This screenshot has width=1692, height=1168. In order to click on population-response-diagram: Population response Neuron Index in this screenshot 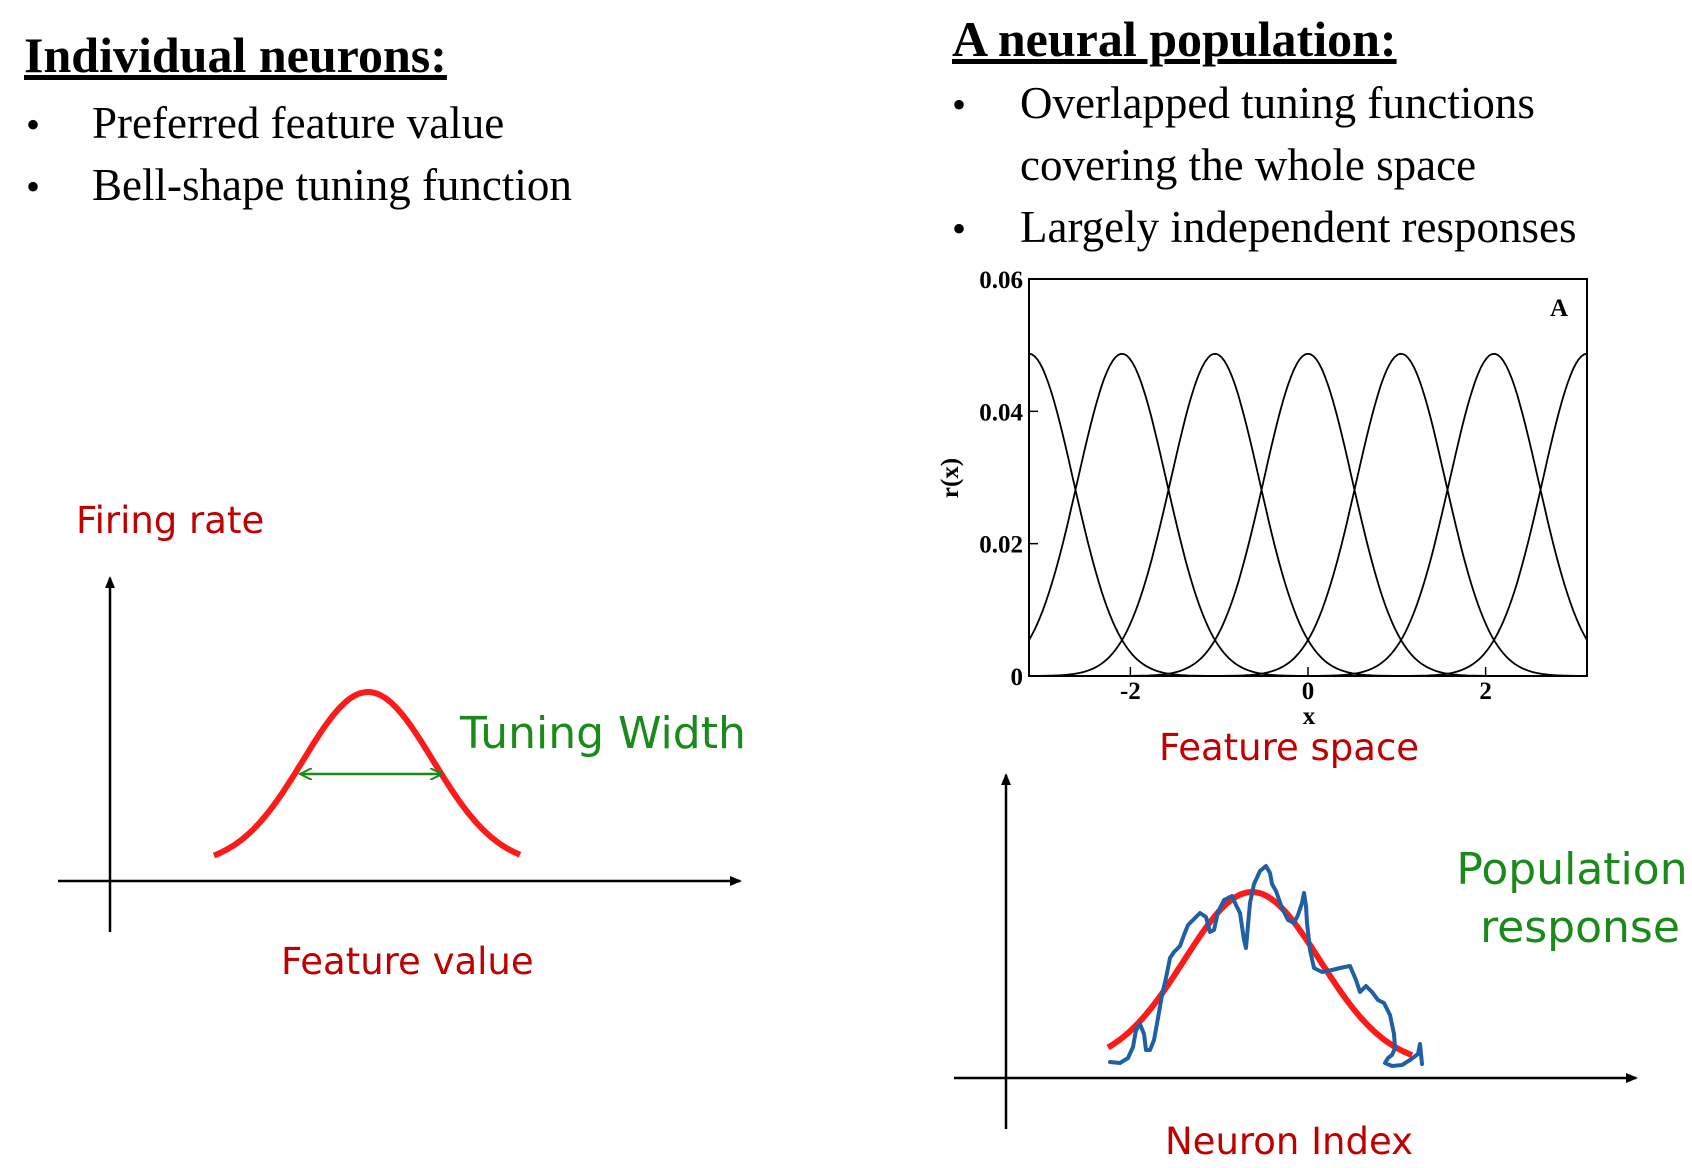, I will do `click(1321, 968)`.